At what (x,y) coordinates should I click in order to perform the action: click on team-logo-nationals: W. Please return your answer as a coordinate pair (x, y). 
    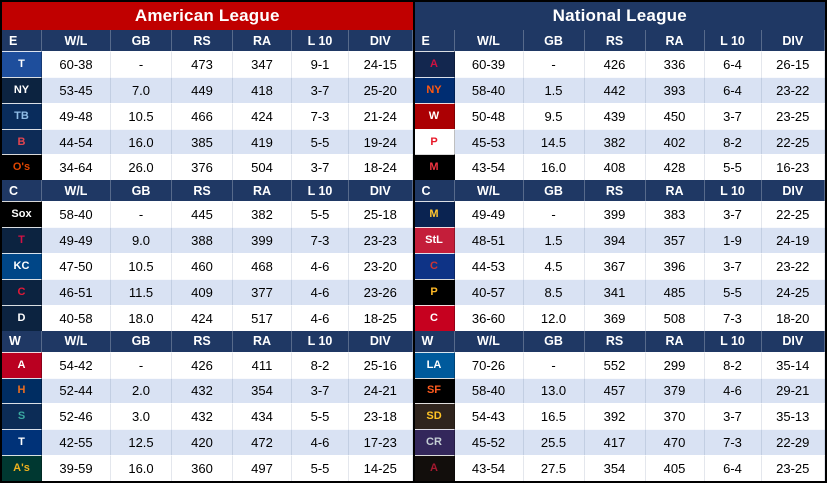
    Looking at the image, I should click on (434, 115).